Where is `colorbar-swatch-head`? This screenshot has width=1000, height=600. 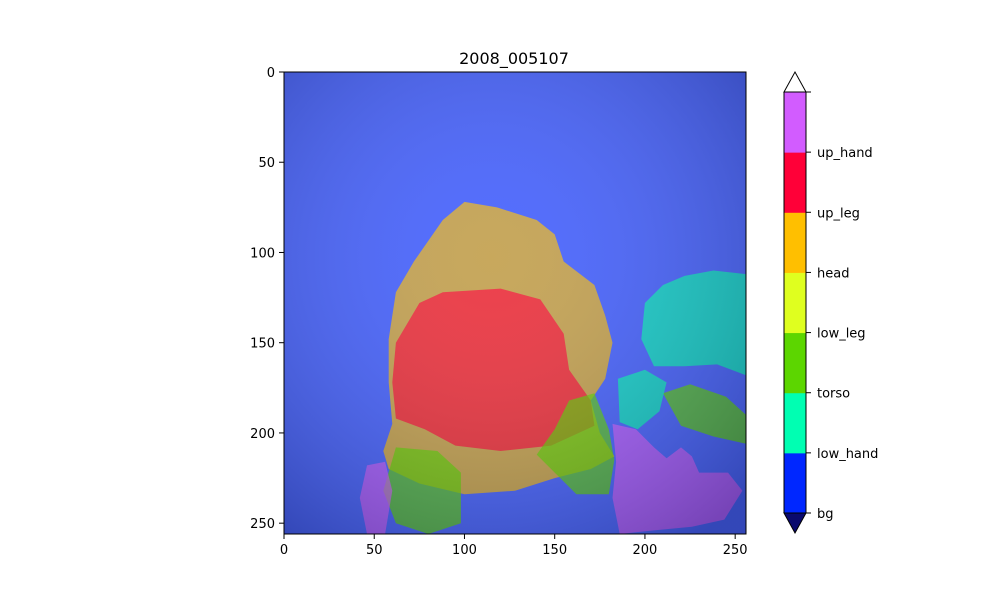
colorbar-swatch-head is located at coordinates (795, 242).